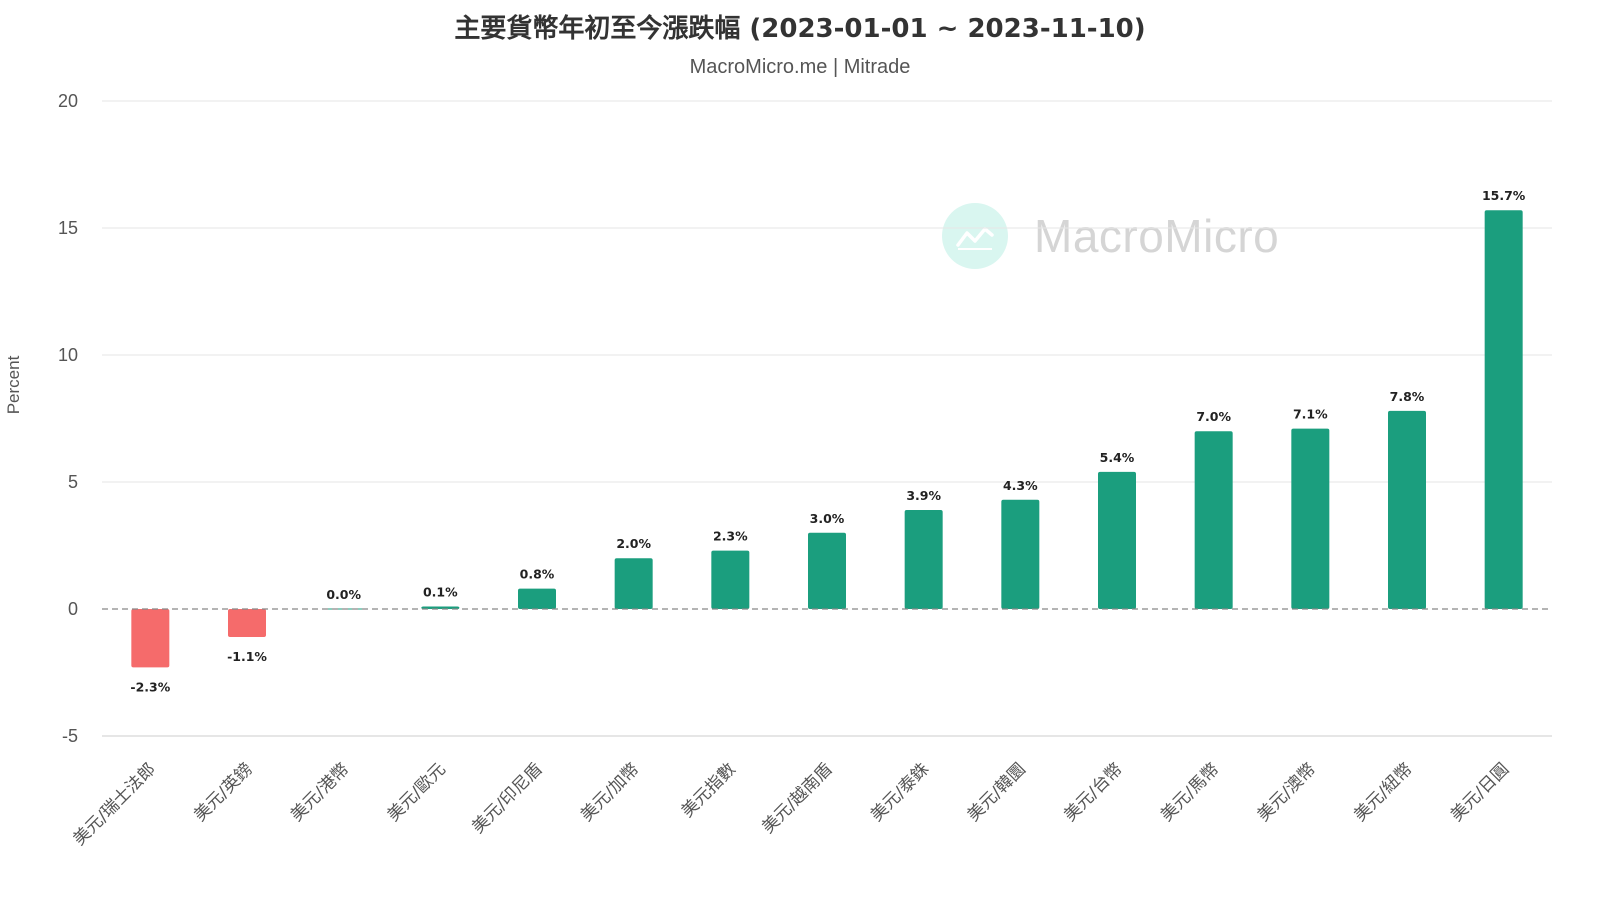 Image resolution: width=1600 pixels, height=900 pixels. I want to click on y-tick-label: 0, so click(73, 609).